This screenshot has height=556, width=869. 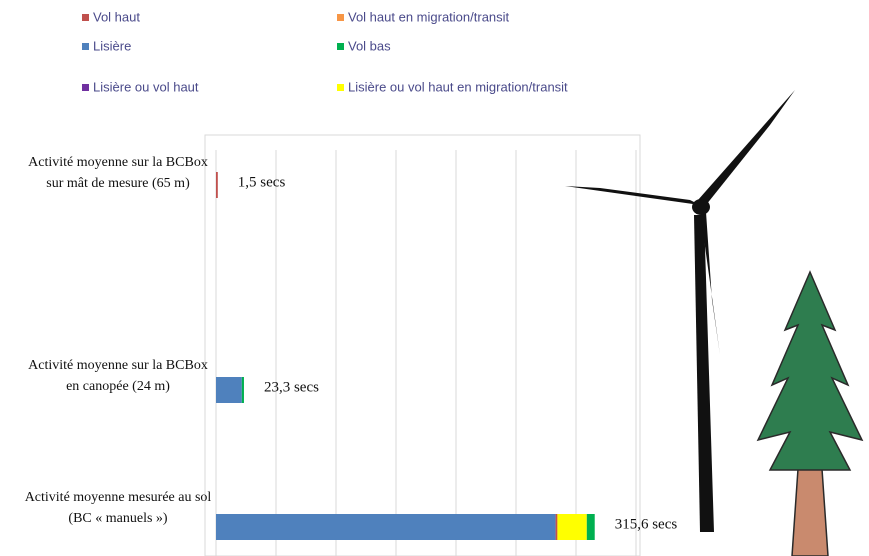 What do you see at coordinates (369, 45) in the screenshot?
I see `legend-label: Vol bas` at bounding box center [369, 45].